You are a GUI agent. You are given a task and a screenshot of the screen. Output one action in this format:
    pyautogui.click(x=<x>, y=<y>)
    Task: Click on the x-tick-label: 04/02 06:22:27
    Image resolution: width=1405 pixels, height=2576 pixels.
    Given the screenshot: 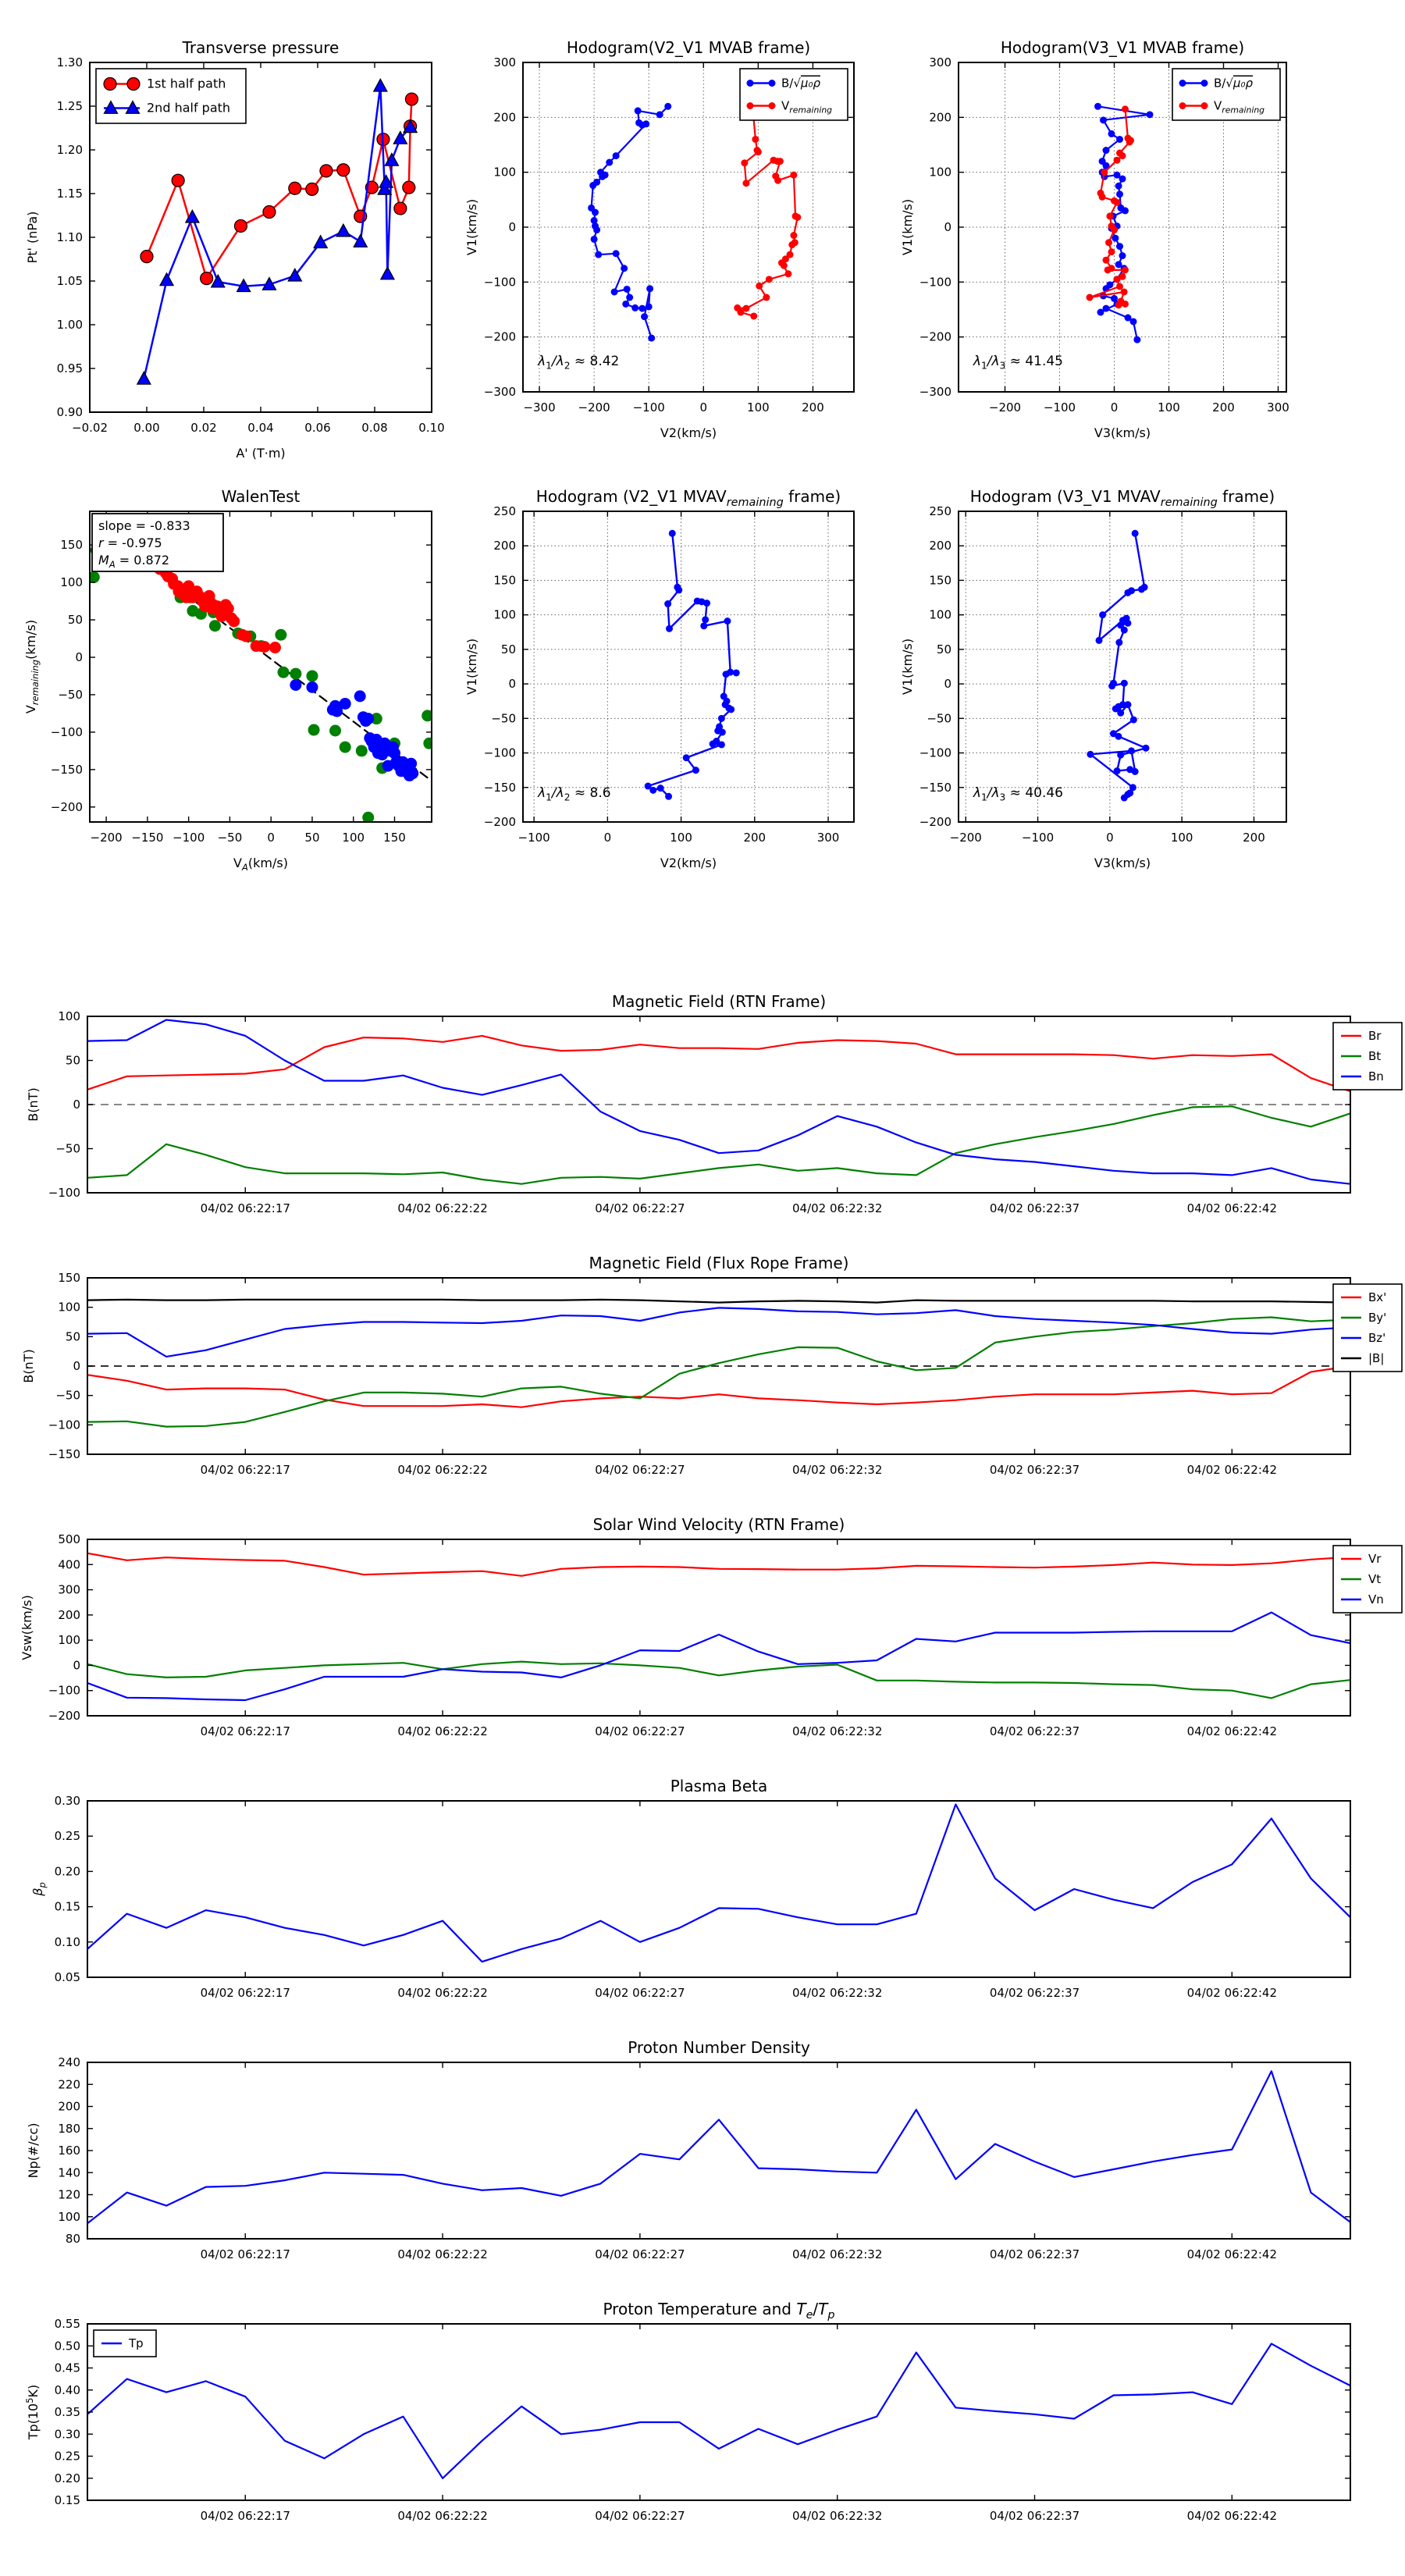 What is the action you would take?
    pyautogui.click(x=640, y=2254)
    